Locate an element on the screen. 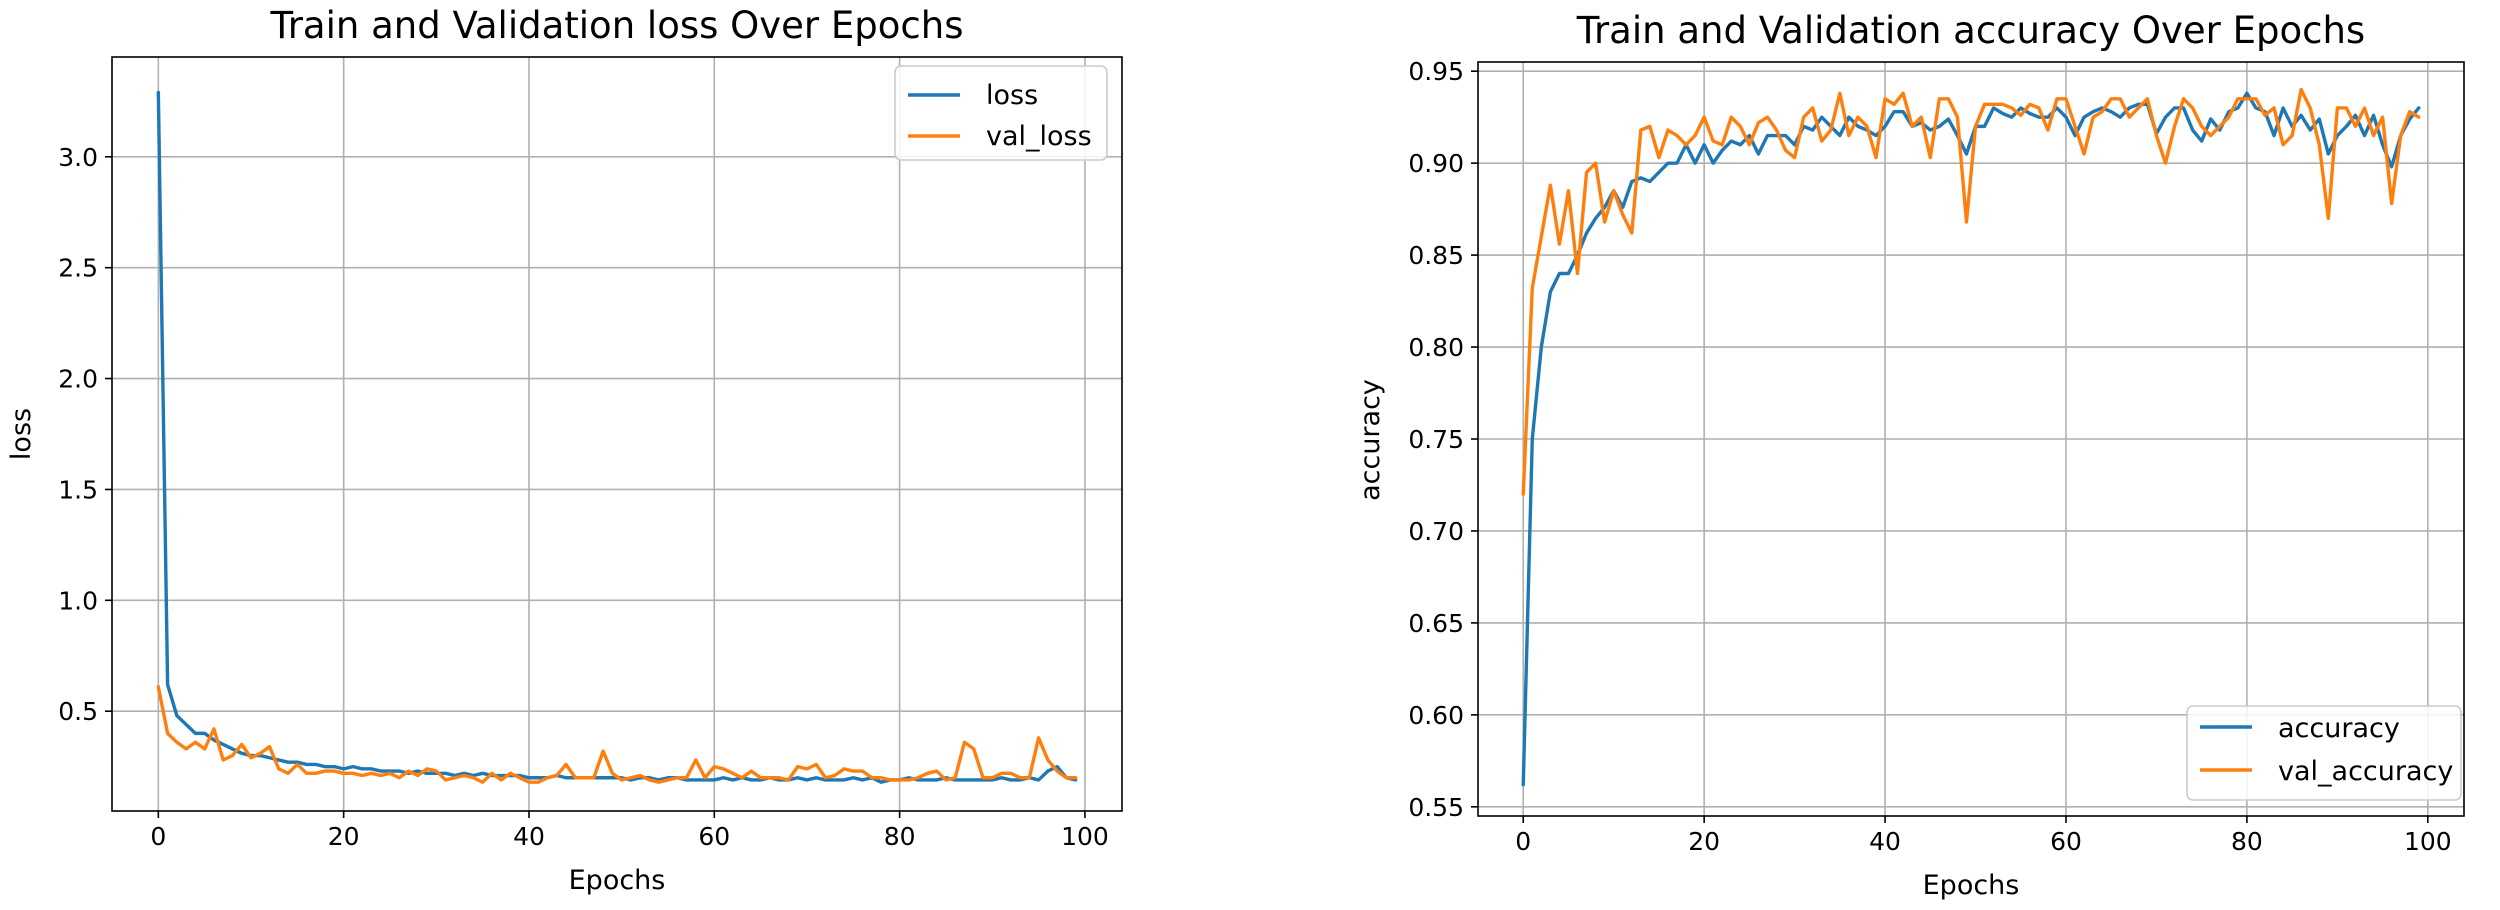  loss-ytick-label-4: 2.5 is located at coordinates (78, 268).